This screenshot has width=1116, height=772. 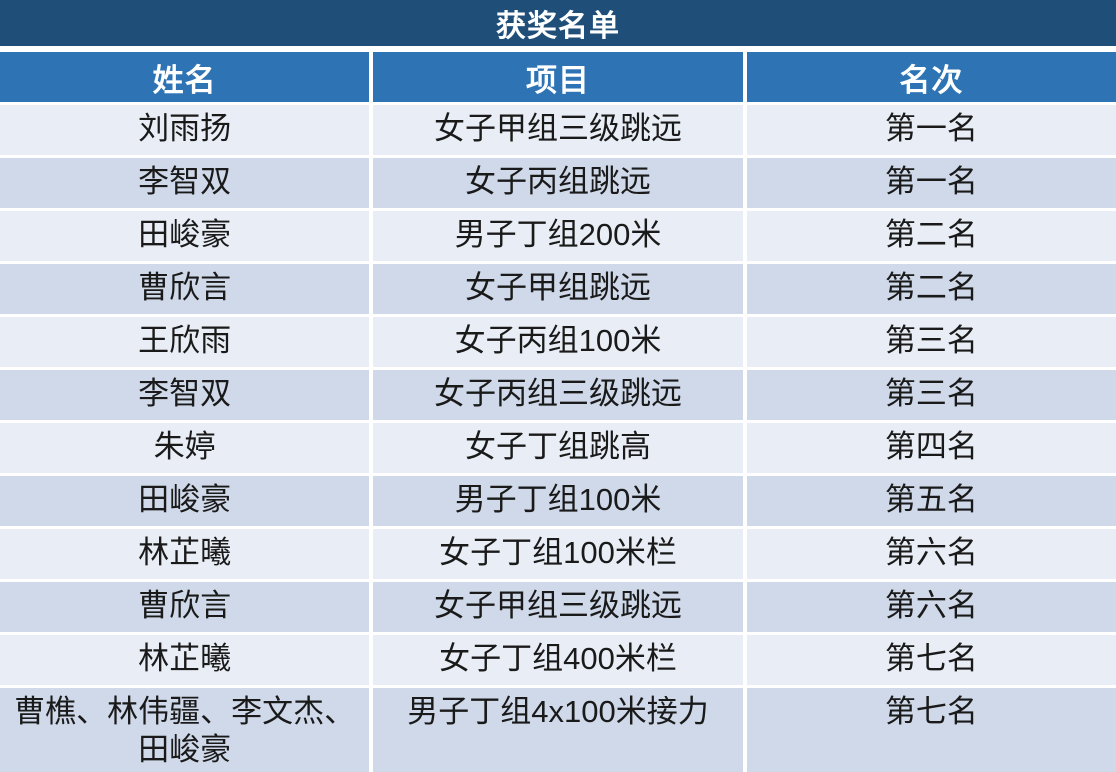 I want to click on table-row: 曹樵、林伟疆、李文杰、田峻豪 男子丁组4x100米接力 第七名, so click(x=558, y=730).